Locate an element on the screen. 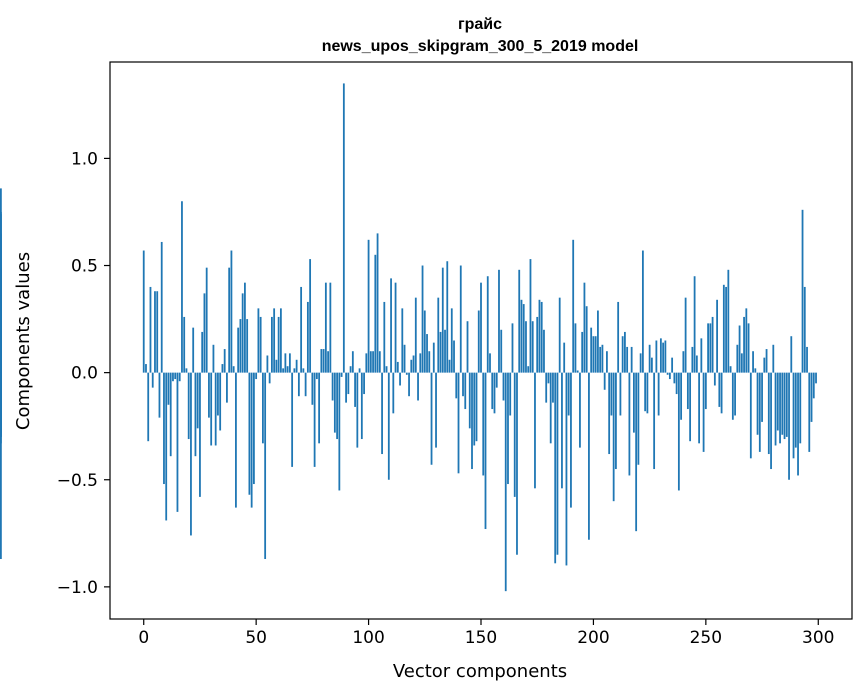 This screenshot has width=867, height=696. x-tick-label: 250 is located at coordinates (706, 638).